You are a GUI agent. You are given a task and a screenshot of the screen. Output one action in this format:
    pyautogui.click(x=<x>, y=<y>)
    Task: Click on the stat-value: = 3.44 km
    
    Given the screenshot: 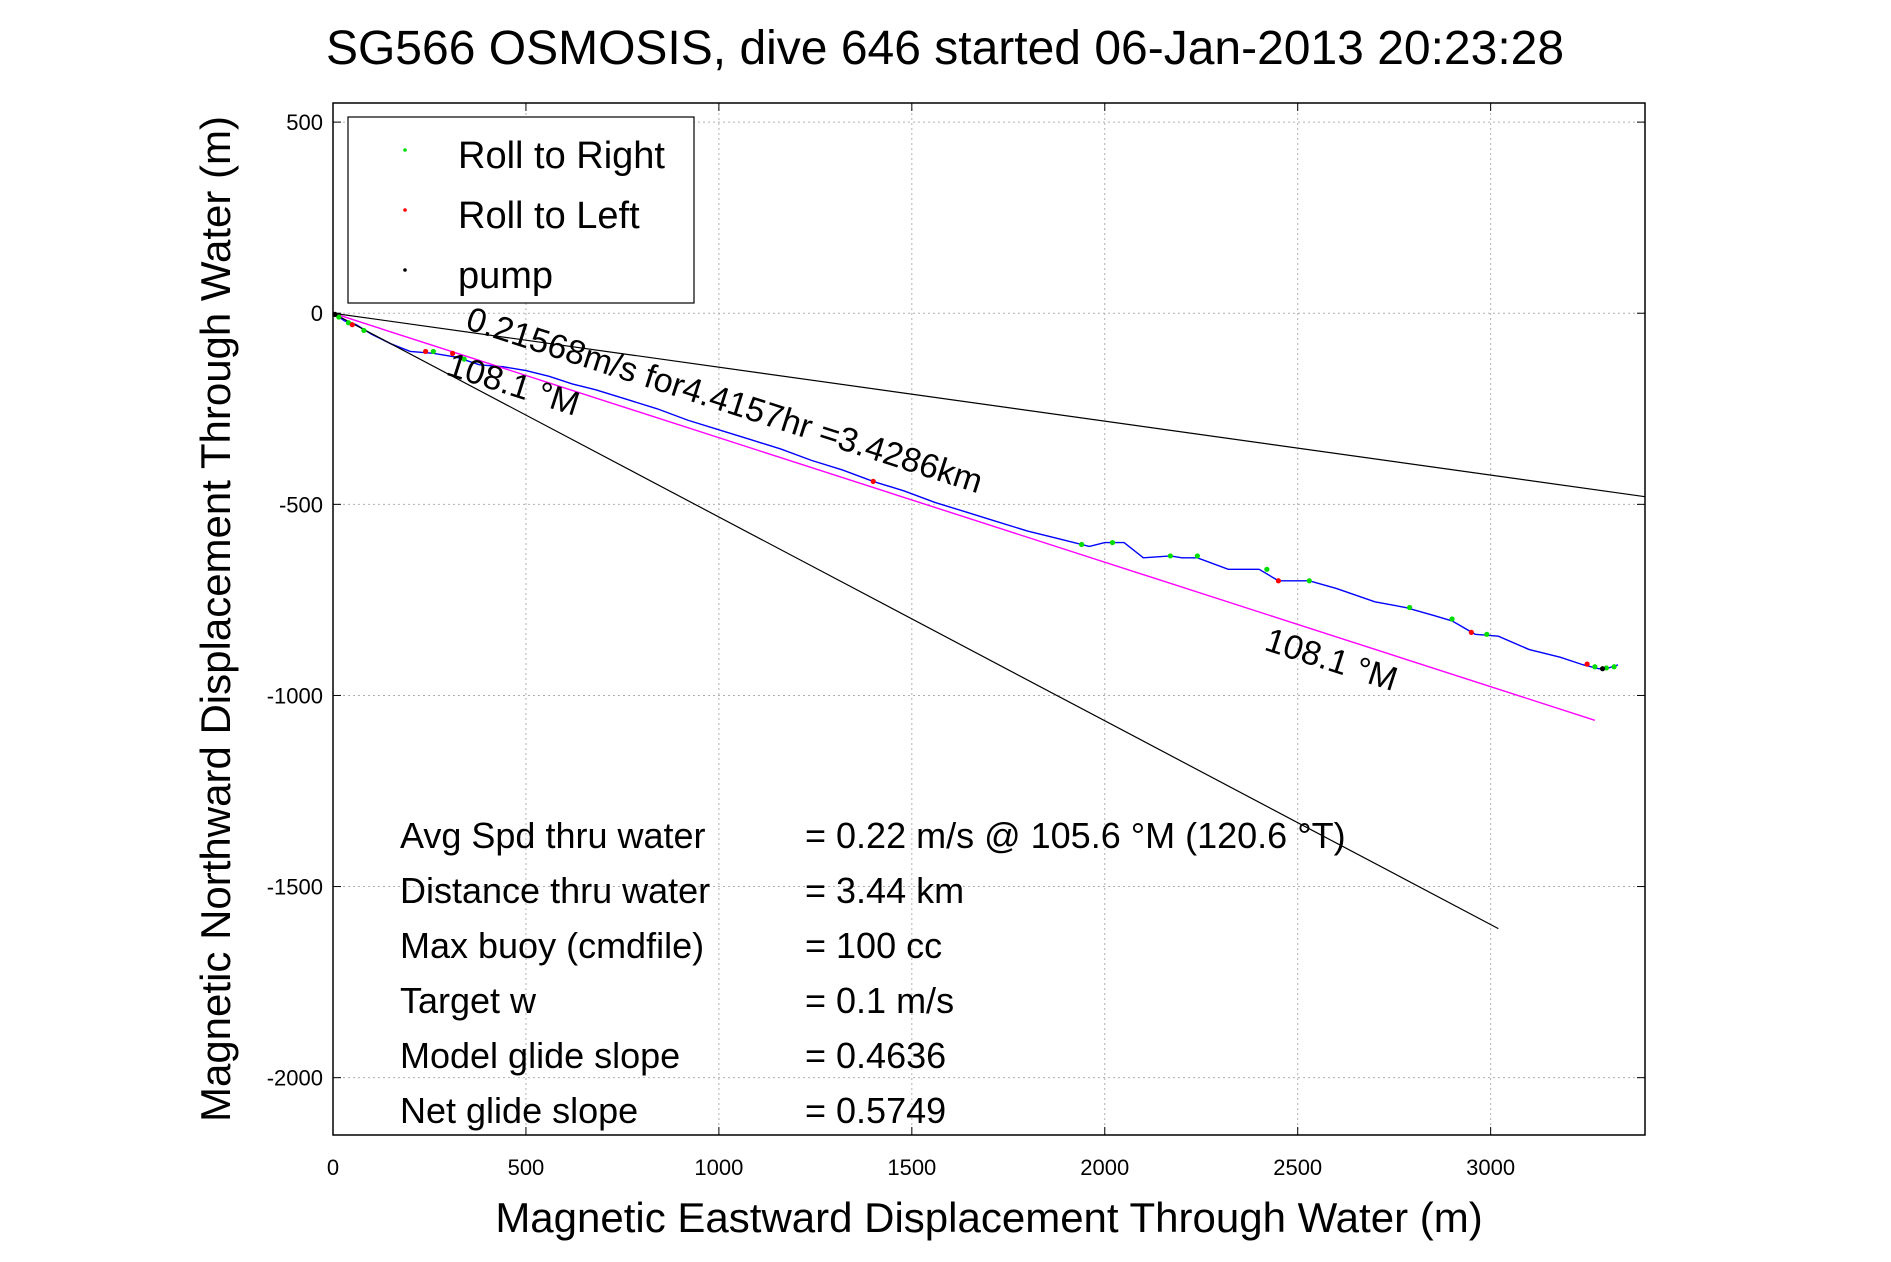 What is the action you would take?
    pyautogui.click(x=884, y=890)
    